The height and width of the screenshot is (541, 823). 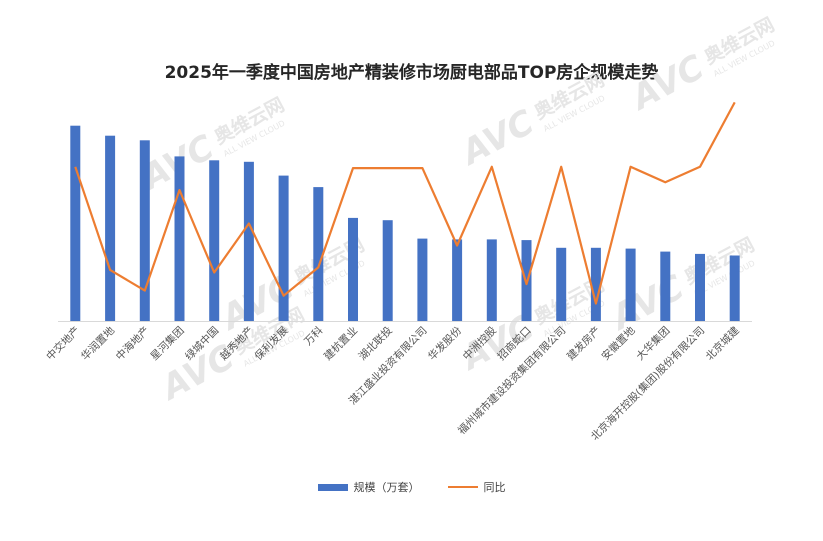 What do you see at coordinates (618, 343) in the screenshot?
I see `x-tick-label: 安徽置地` at bounding box center [618, 343].